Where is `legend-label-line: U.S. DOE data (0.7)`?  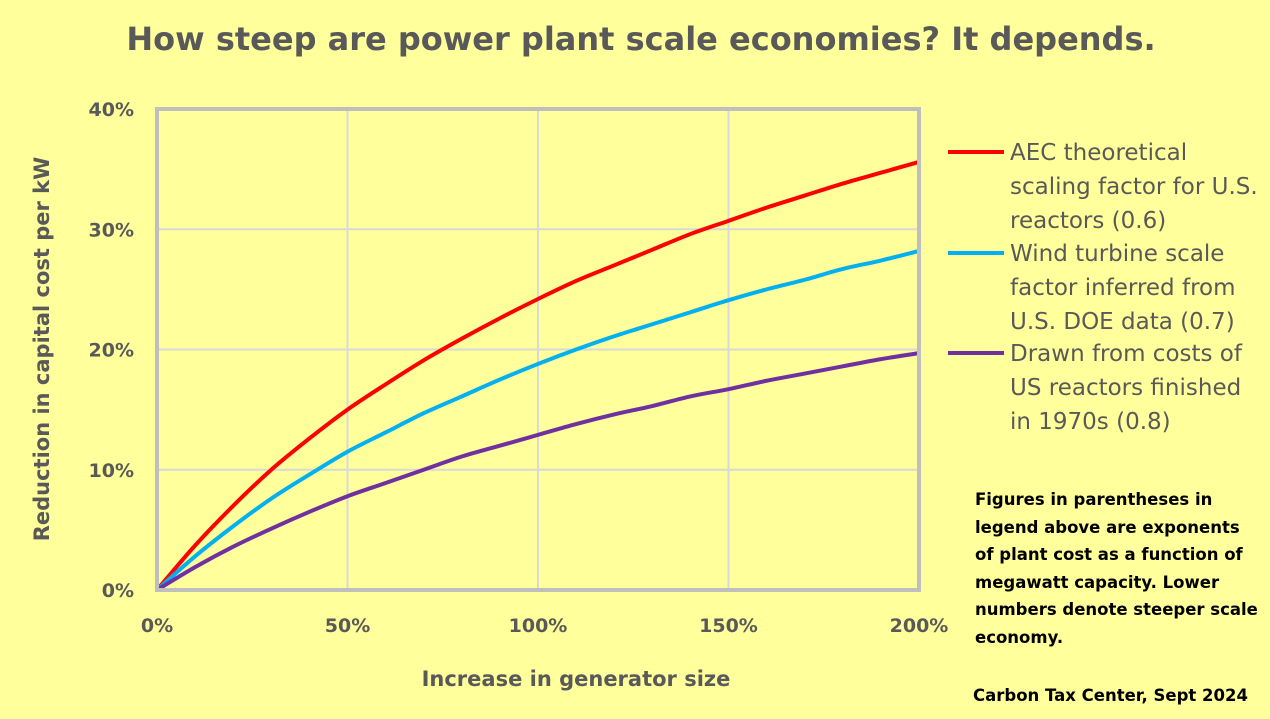
legend-label-line: U.S. DOE data (0.7) is located at coordinates (1122, 322).